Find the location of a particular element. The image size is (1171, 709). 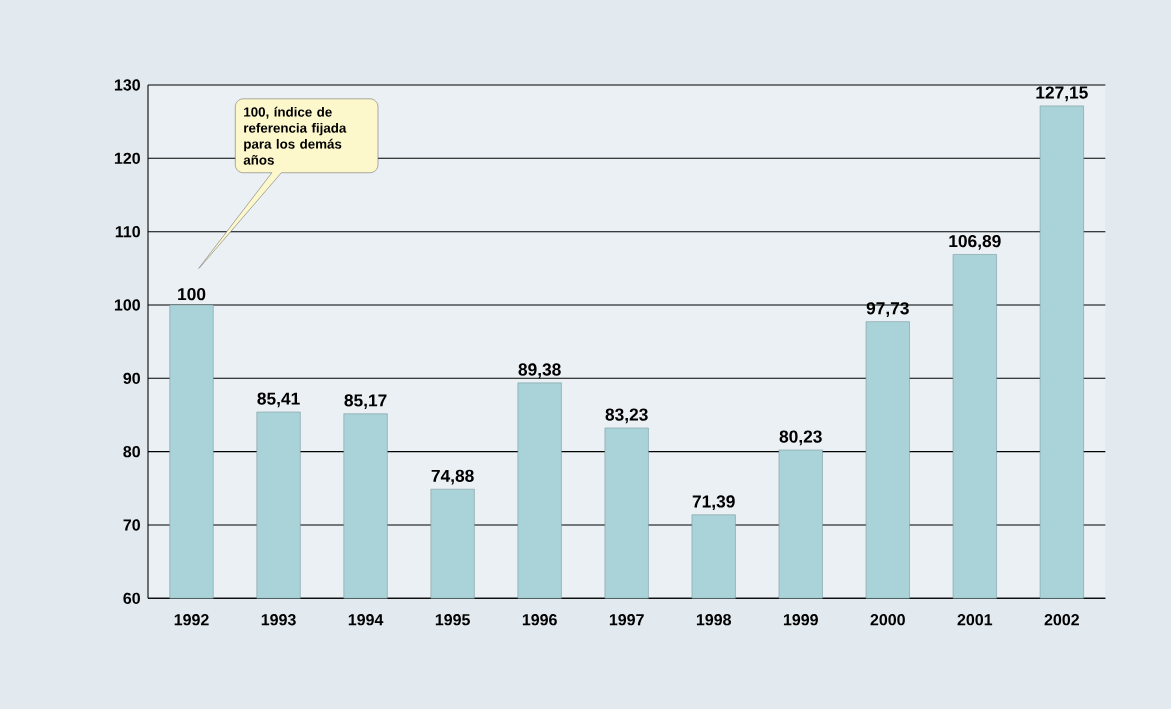

data-label: 80,23 is located at coordinates (800, 438).